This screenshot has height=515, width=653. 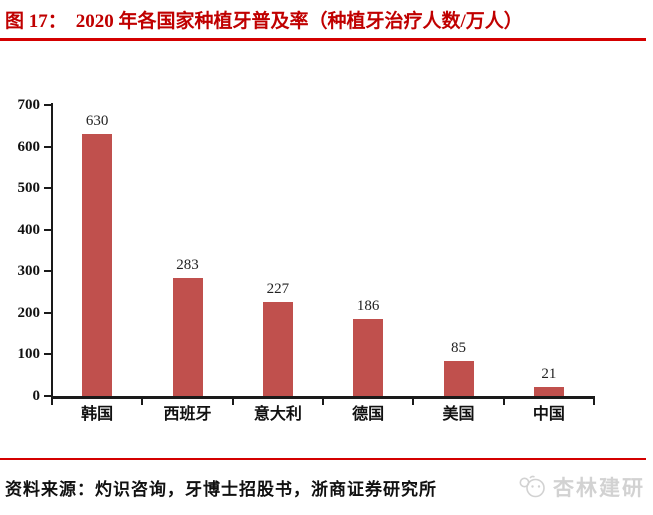 What do you see at coordinates (97, 414) in the screenshot?
I see `x-category-label: 韩国` at bounding box center [97, 414].